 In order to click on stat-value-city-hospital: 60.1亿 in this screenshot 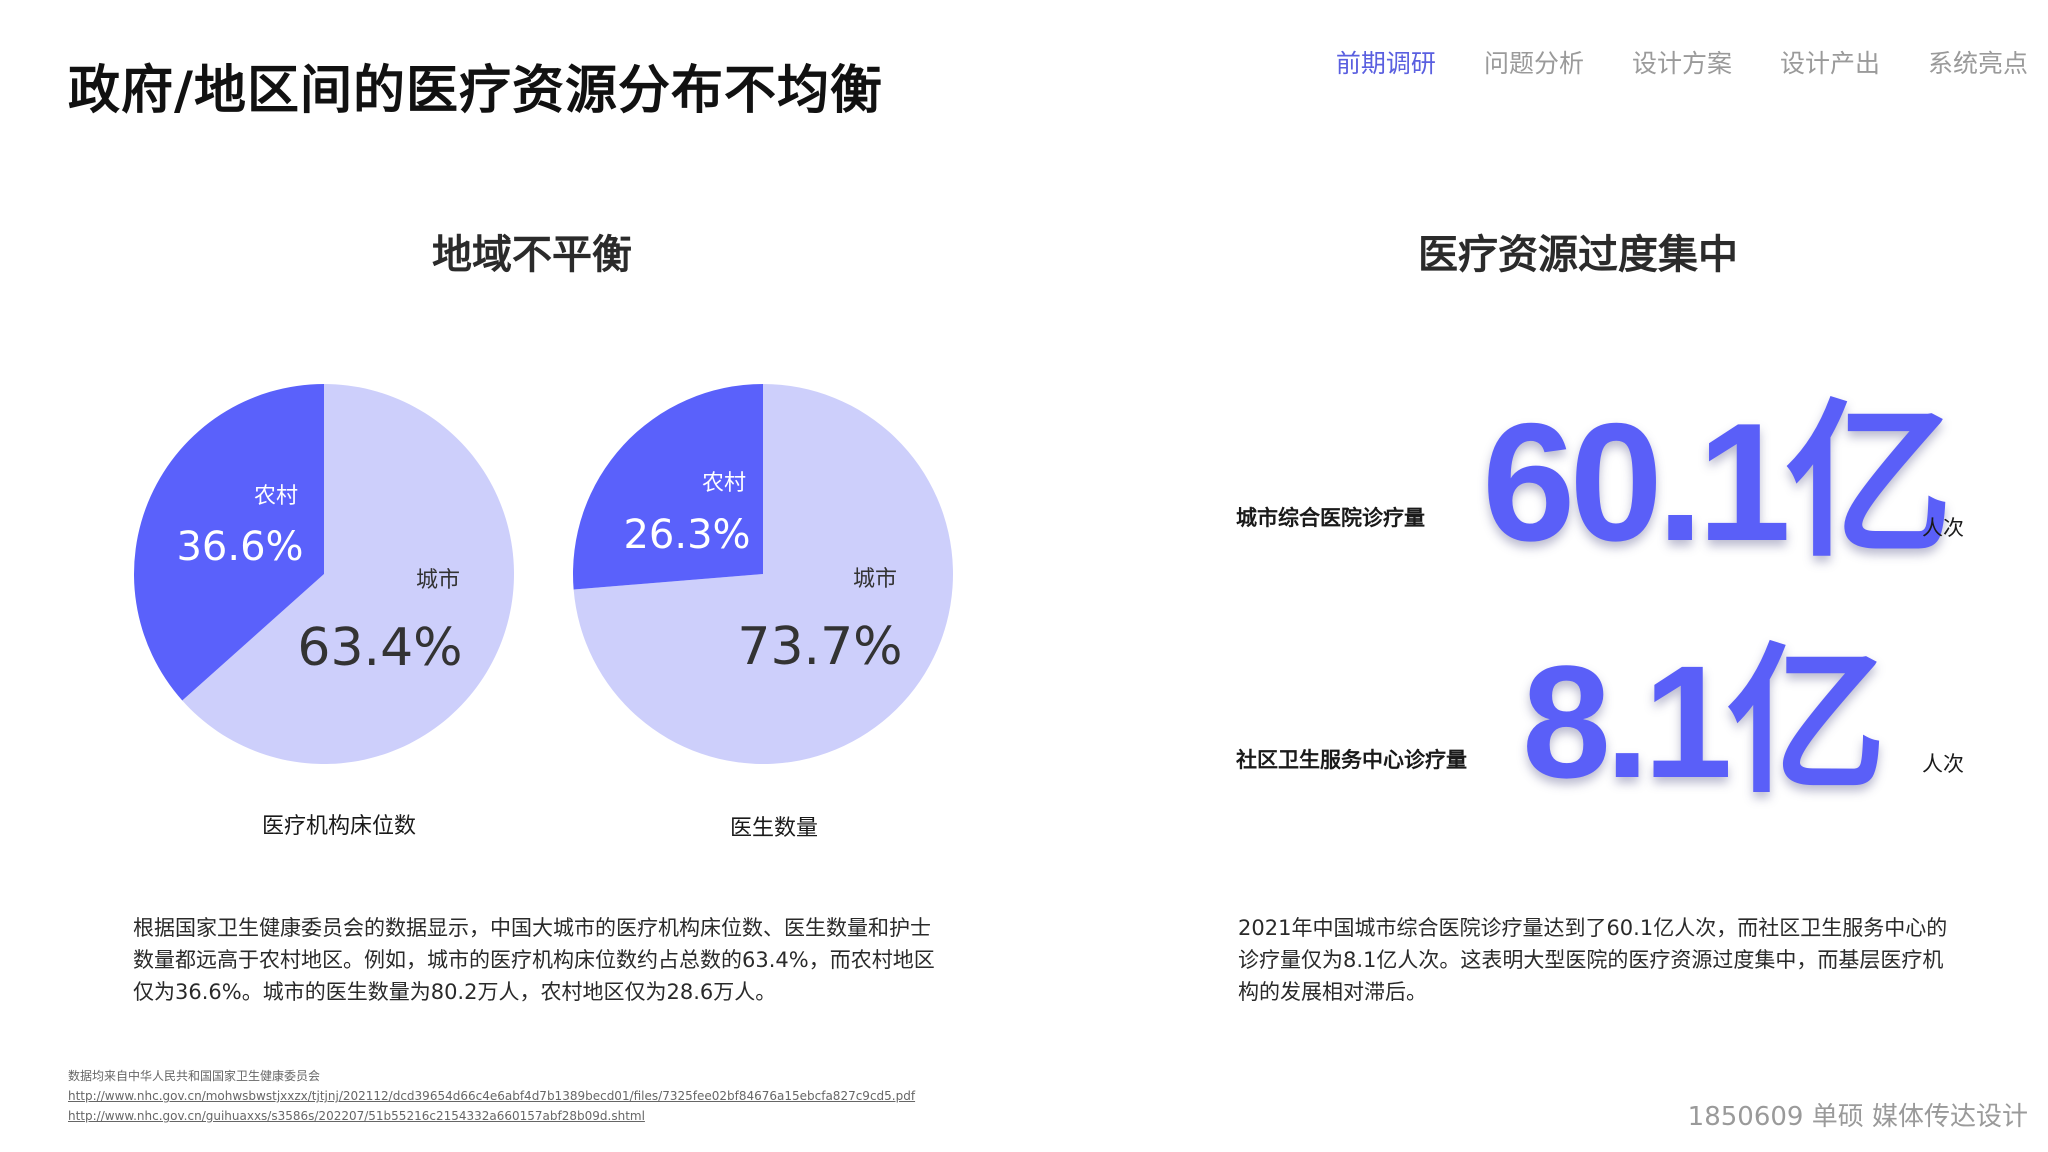, I will do `click(1717, 482)`.